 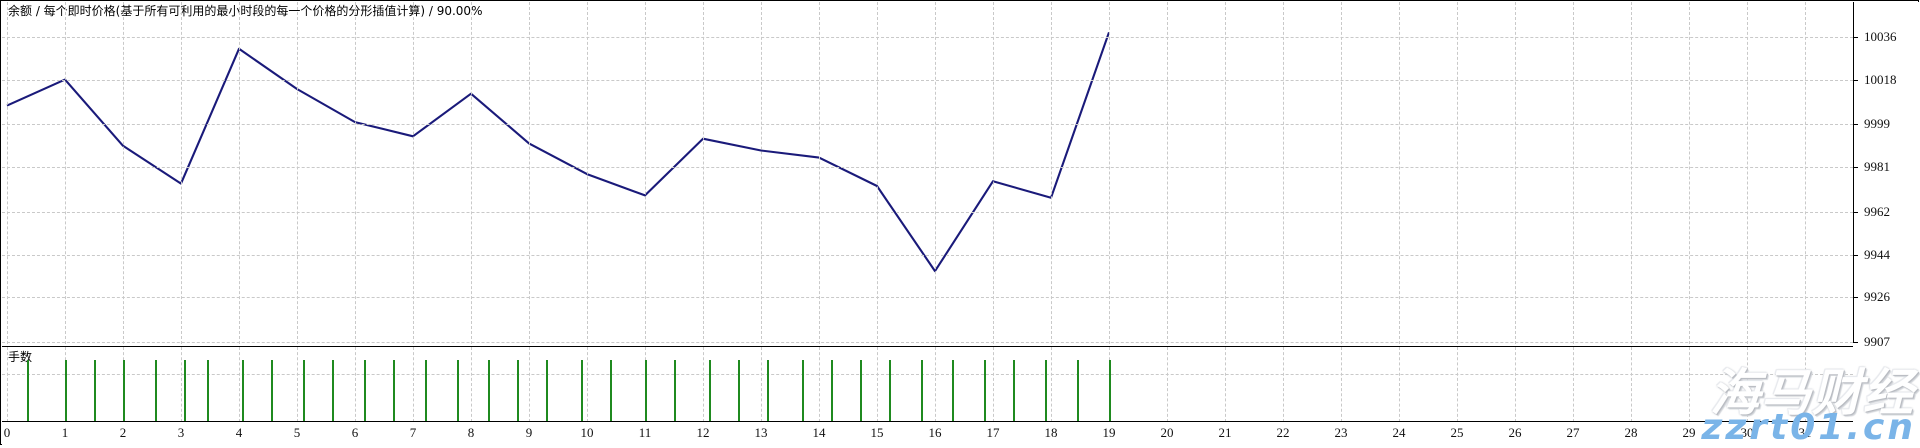 I want to click on x-axis-tick-label: 2, so click(x=123, y=432).